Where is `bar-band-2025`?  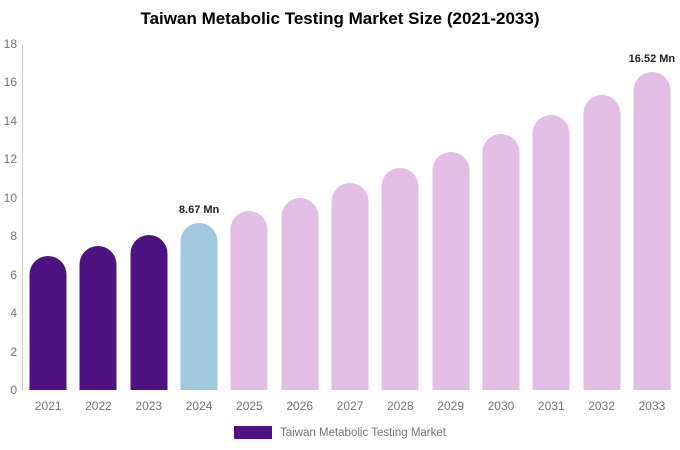 bar-band-2025 is located at coordinates (249, 217).